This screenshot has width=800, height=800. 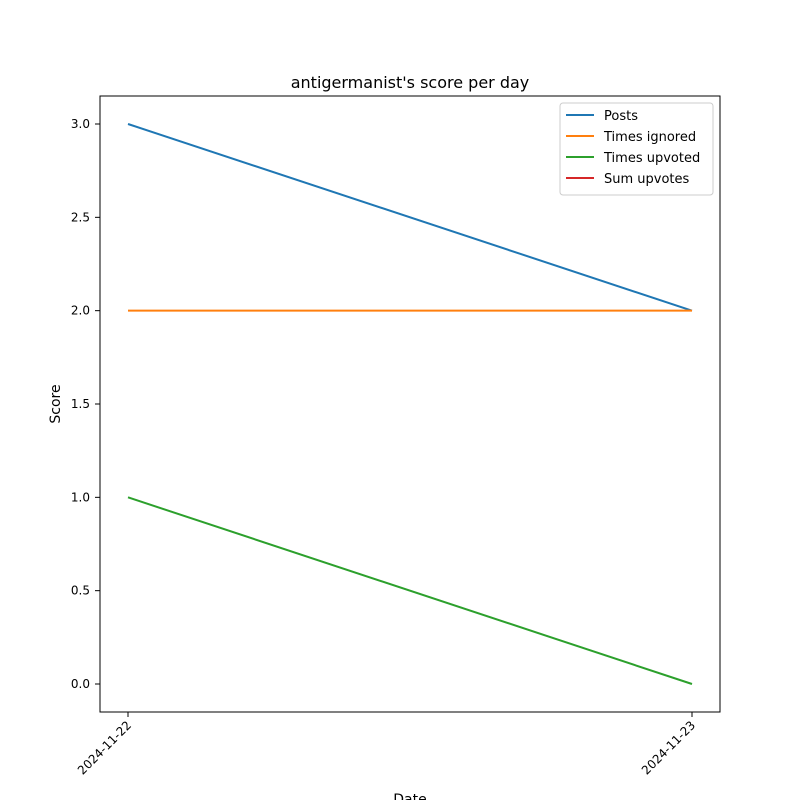 I want to click on y-tick-label: 3.0, so click(x=80, y=124).